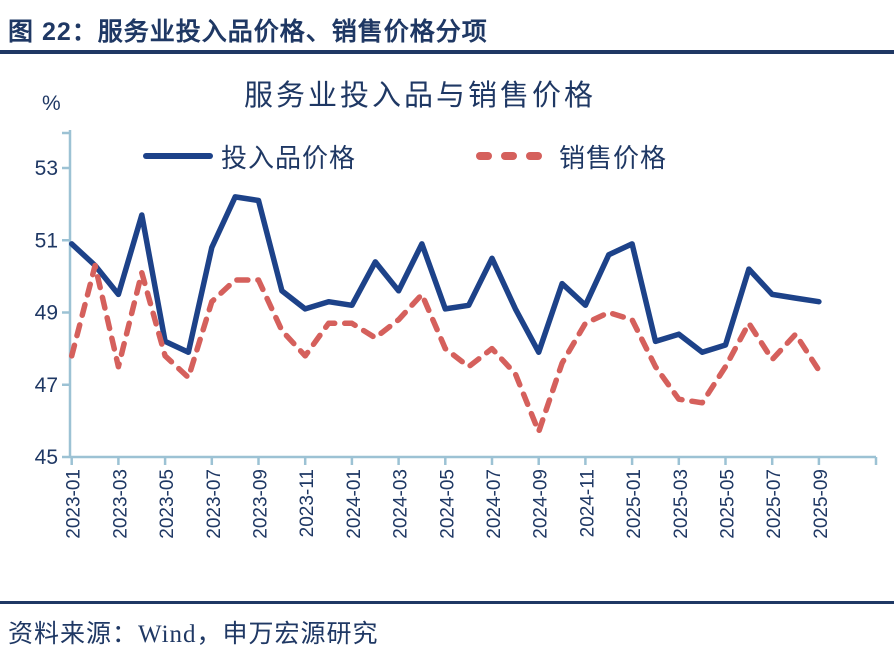  I want to click on y-tick-label: 49, so click(46, 313).